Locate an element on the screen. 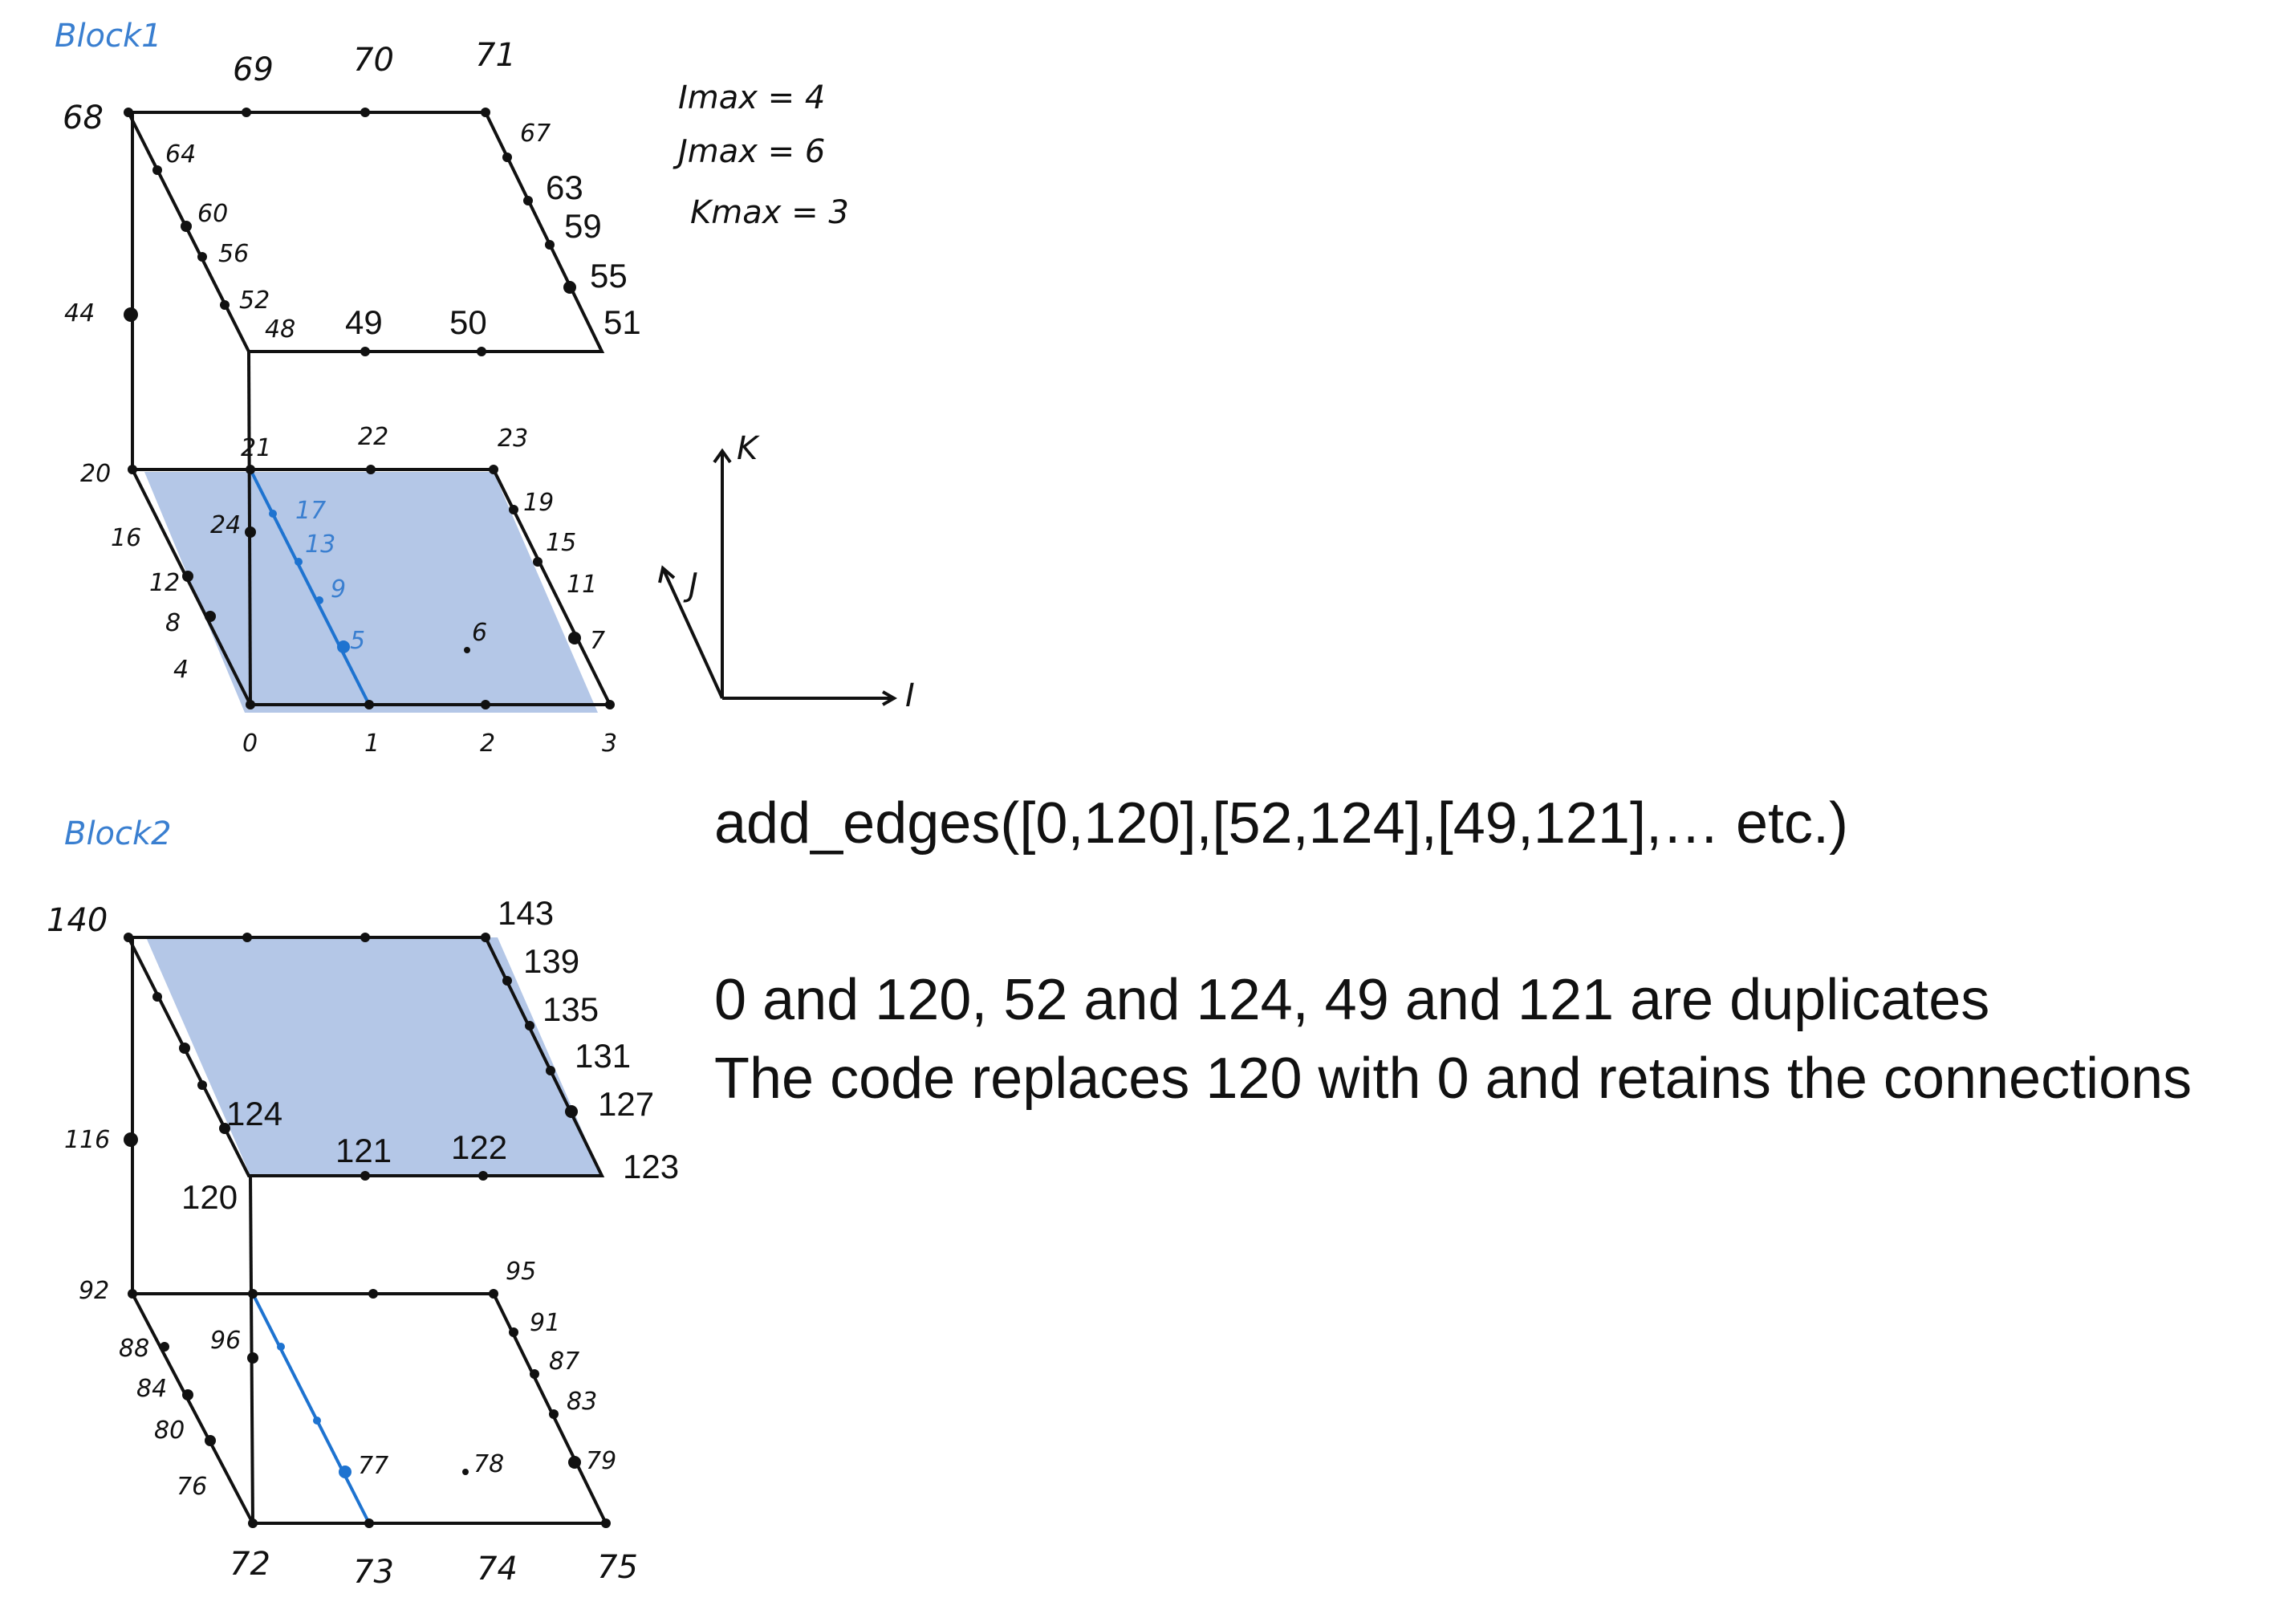  node-label: 4 is located at coordinates (181, 670).